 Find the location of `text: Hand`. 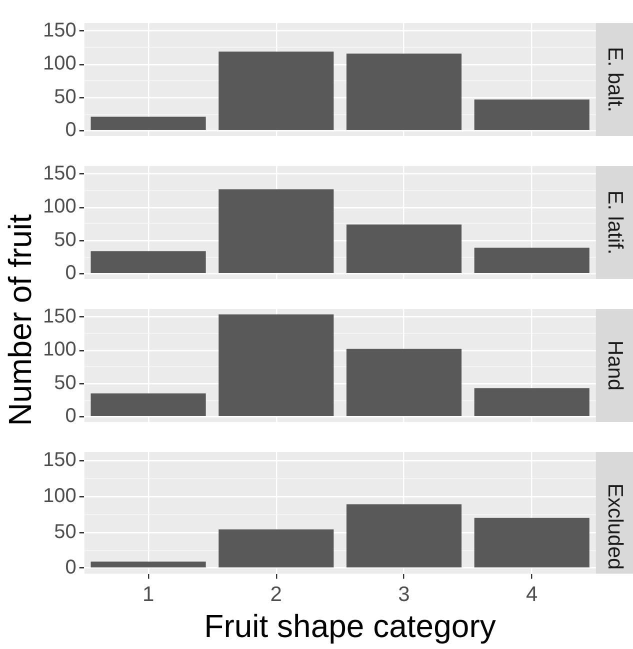

text: Hand is located at coordinates (615, 365).